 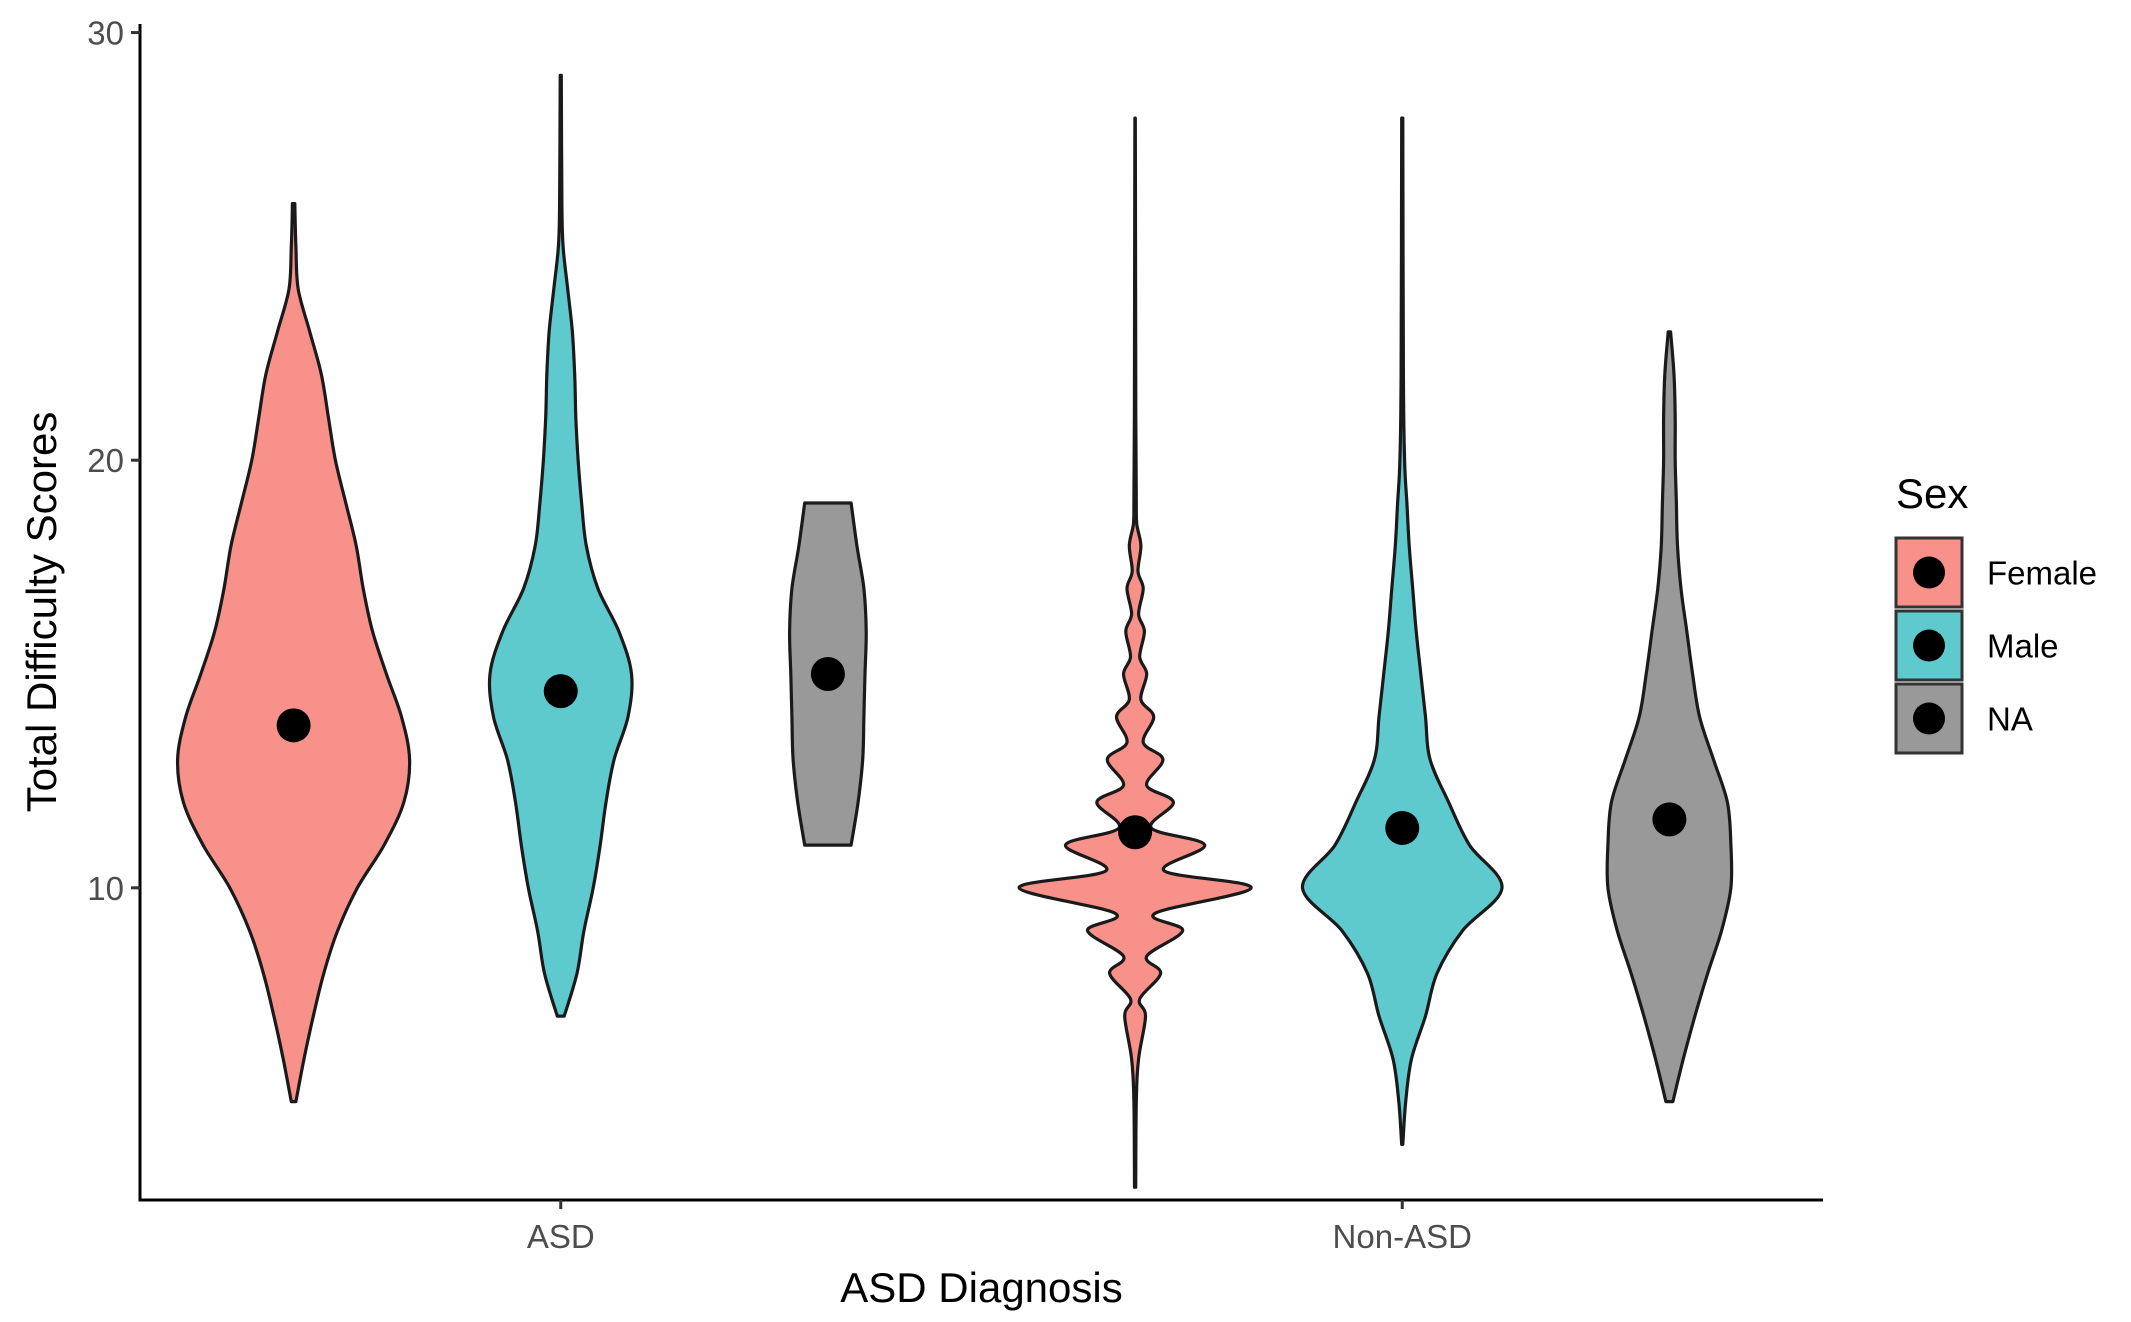 What do you see at coordinates (828, 674) in the screenshot?
I see `mean-point-na-asd` at bounding box center [828, 674].